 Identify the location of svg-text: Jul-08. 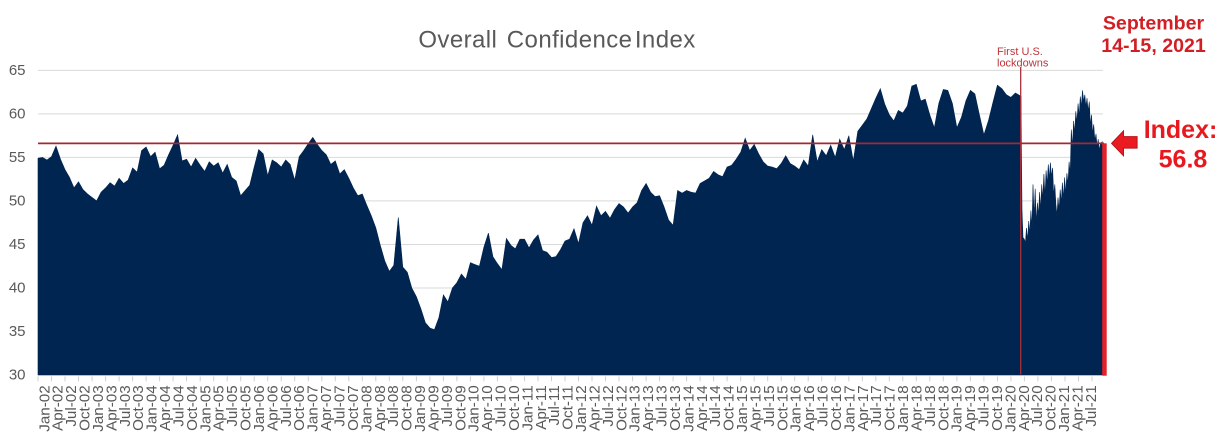
(393, 405).